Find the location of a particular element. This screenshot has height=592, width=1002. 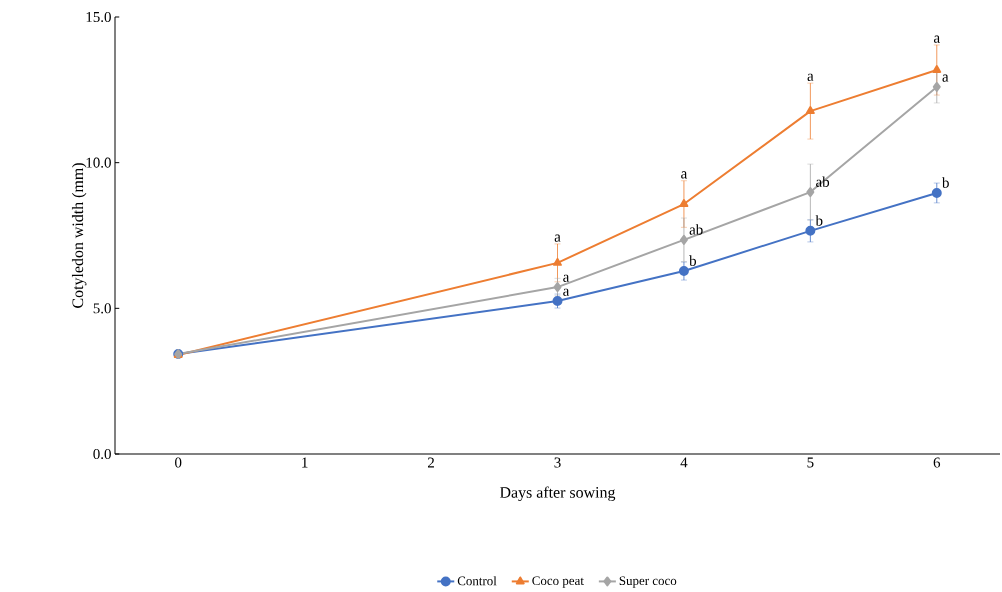

y-tick-label: 0.0 is located at coordinates (102, 454).